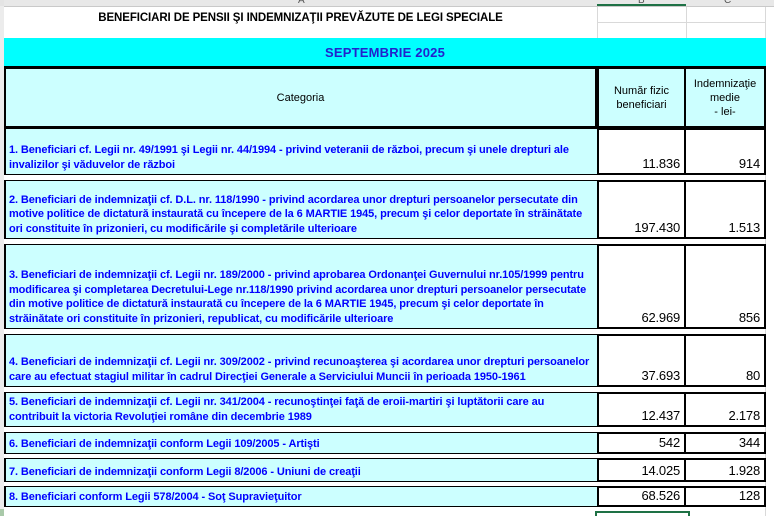  What do you see at coordinates (641, 360) in the screenshot?
I see `count-cell: 37.693` at bounding box center [641, 360].